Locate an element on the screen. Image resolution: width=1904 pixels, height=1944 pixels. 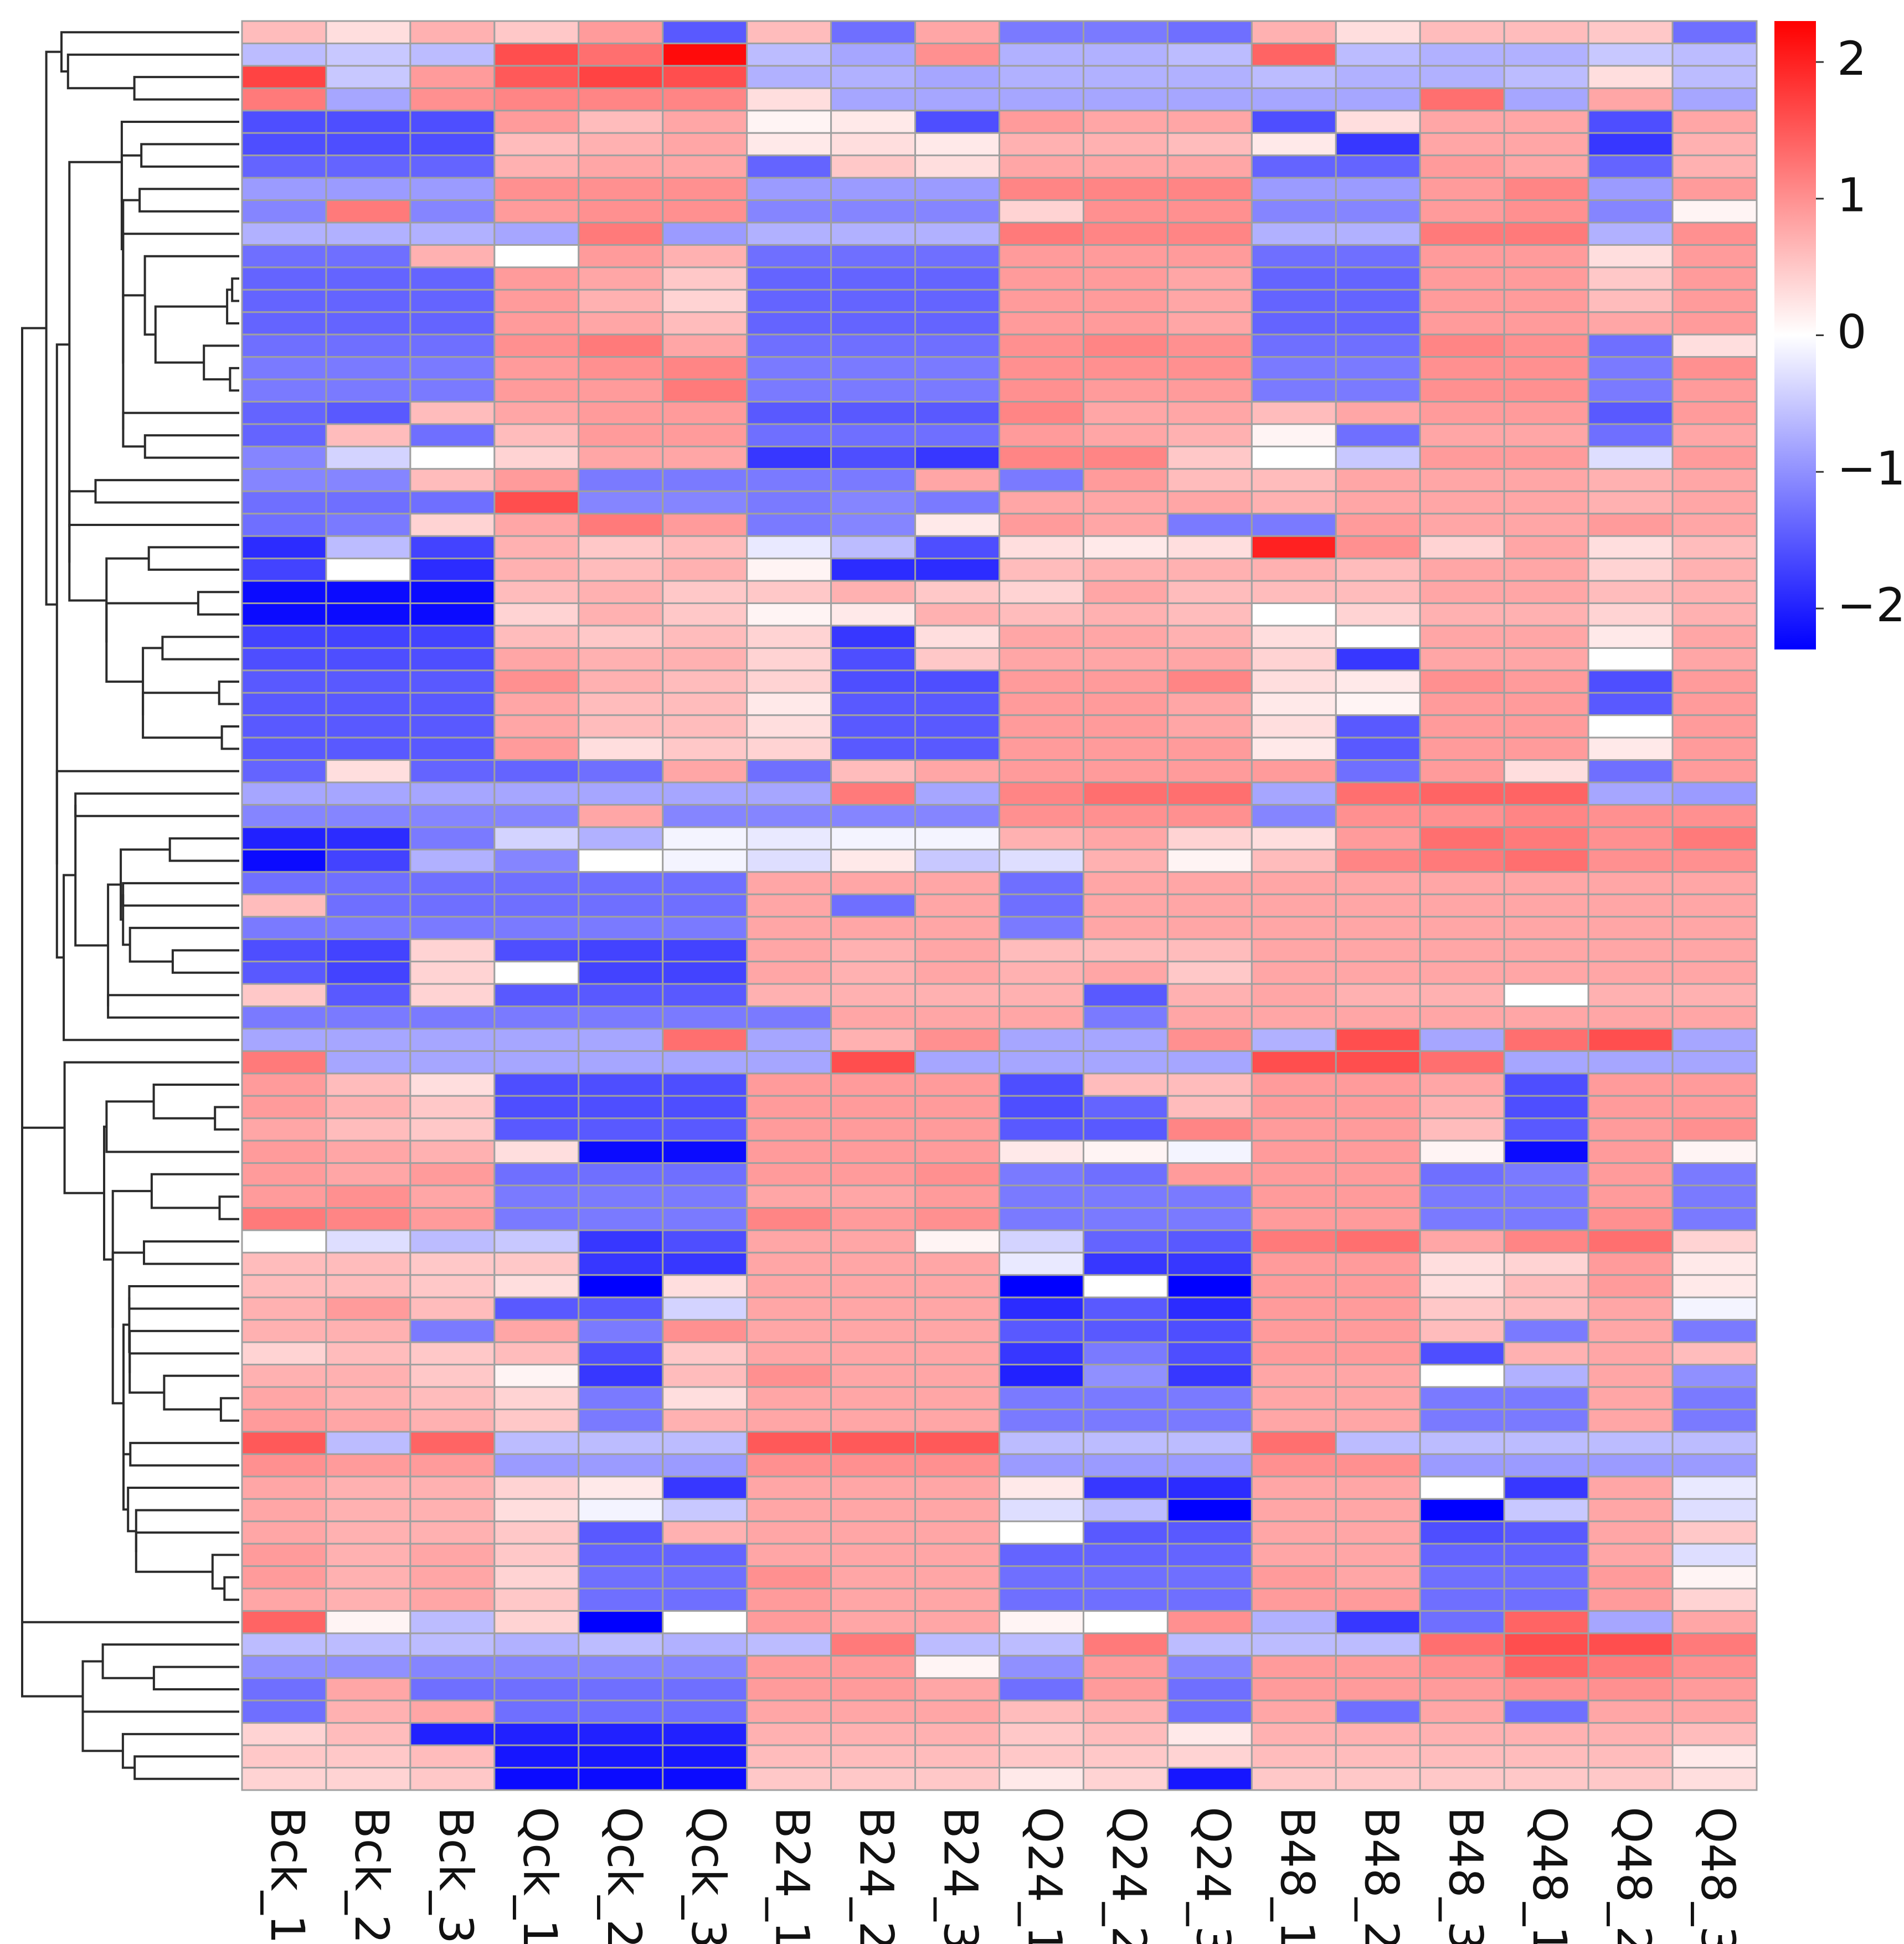
column-label: B48_3 is located at coordinates (1465, 1875).